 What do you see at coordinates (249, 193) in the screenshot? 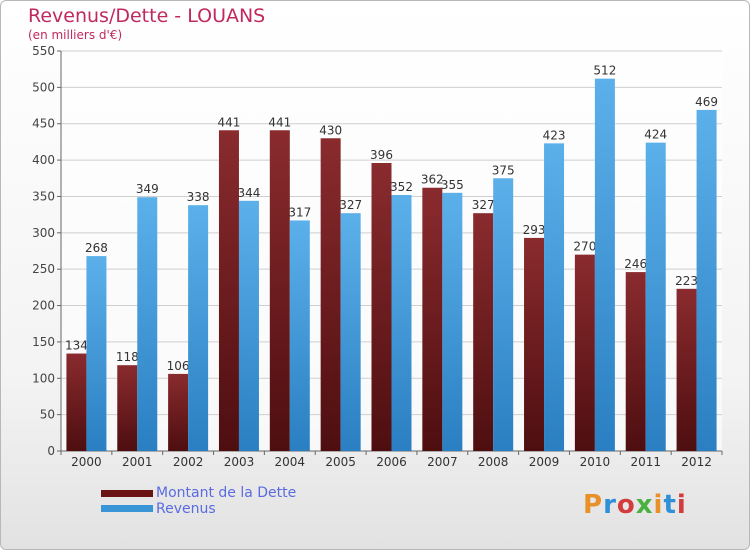
I see `data-label-revenus: 344` at bounding box center [249, 193].